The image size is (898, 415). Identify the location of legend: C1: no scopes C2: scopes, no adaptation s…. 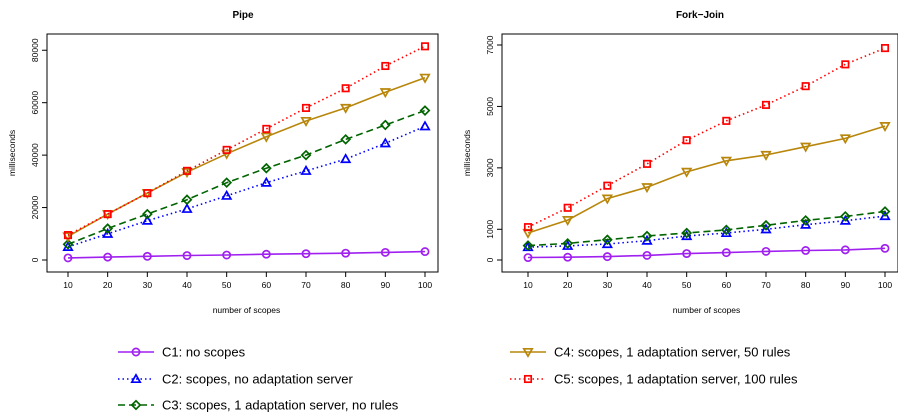
(458, 379).